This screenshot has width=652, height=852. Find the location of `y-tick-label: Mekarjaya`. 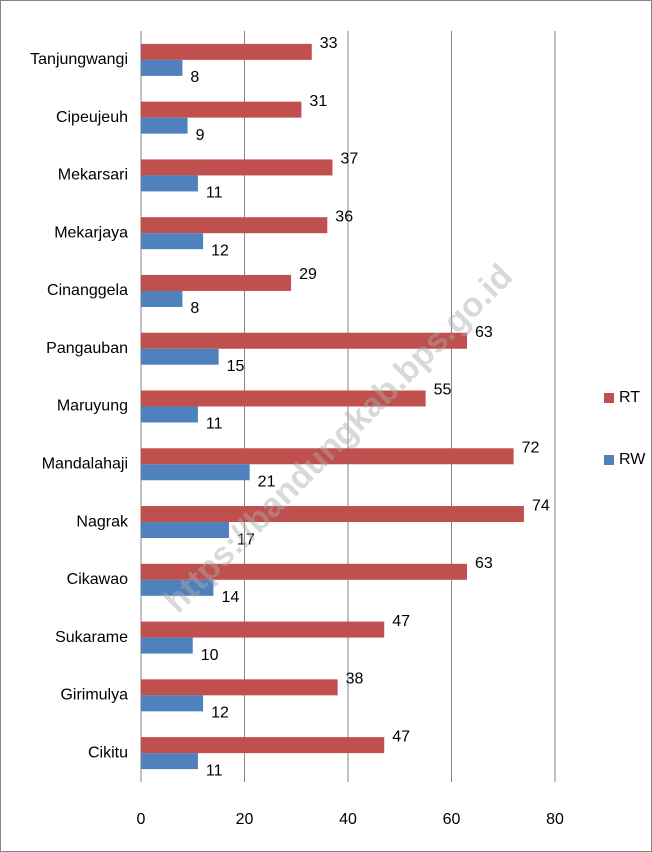

y-tick-label: Mekarjaya is located at coordinates (91, 232).